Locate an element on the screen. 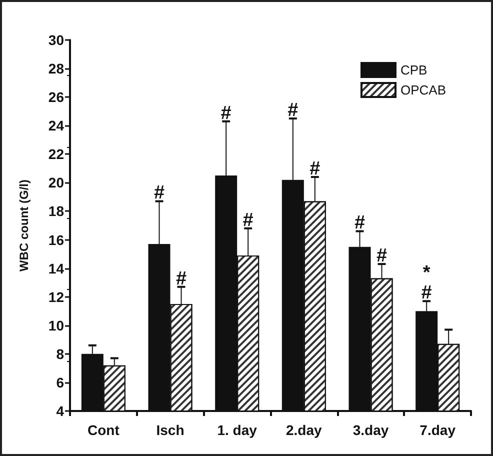  y-tick-label: 22 is located at coordinates (56, 154).